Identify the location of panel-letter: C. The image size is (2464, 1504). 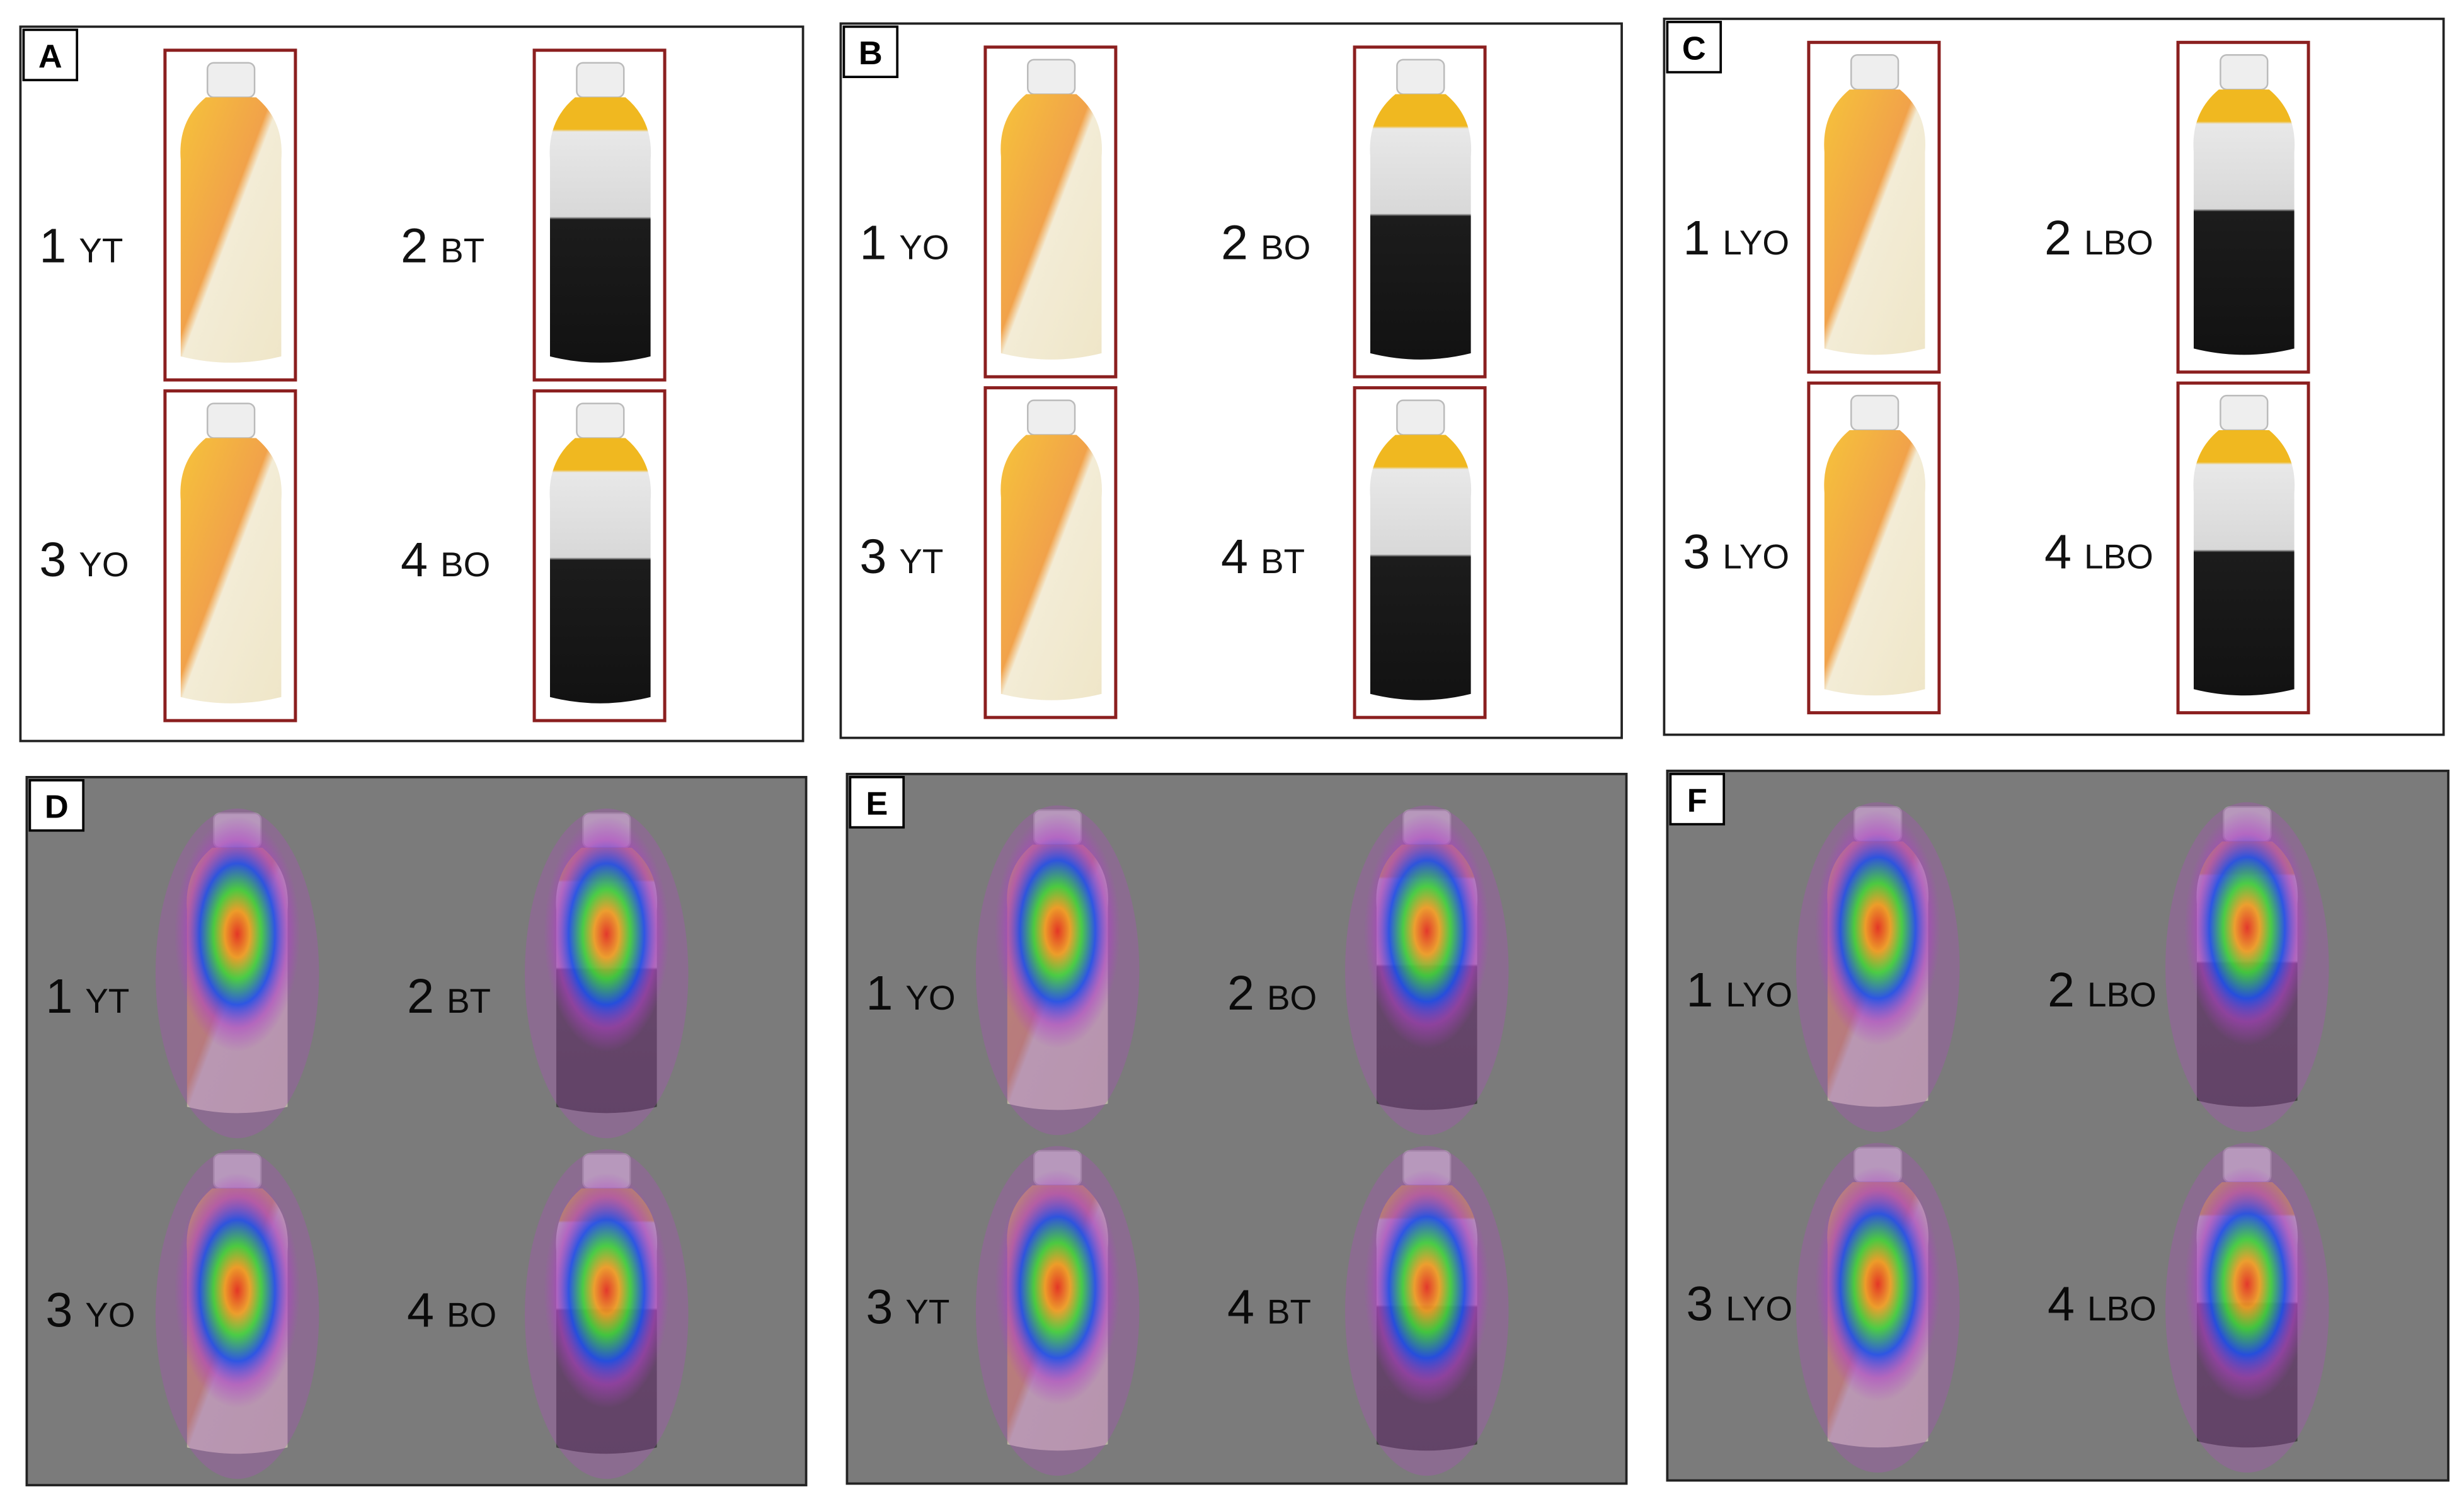
(1694, 49).